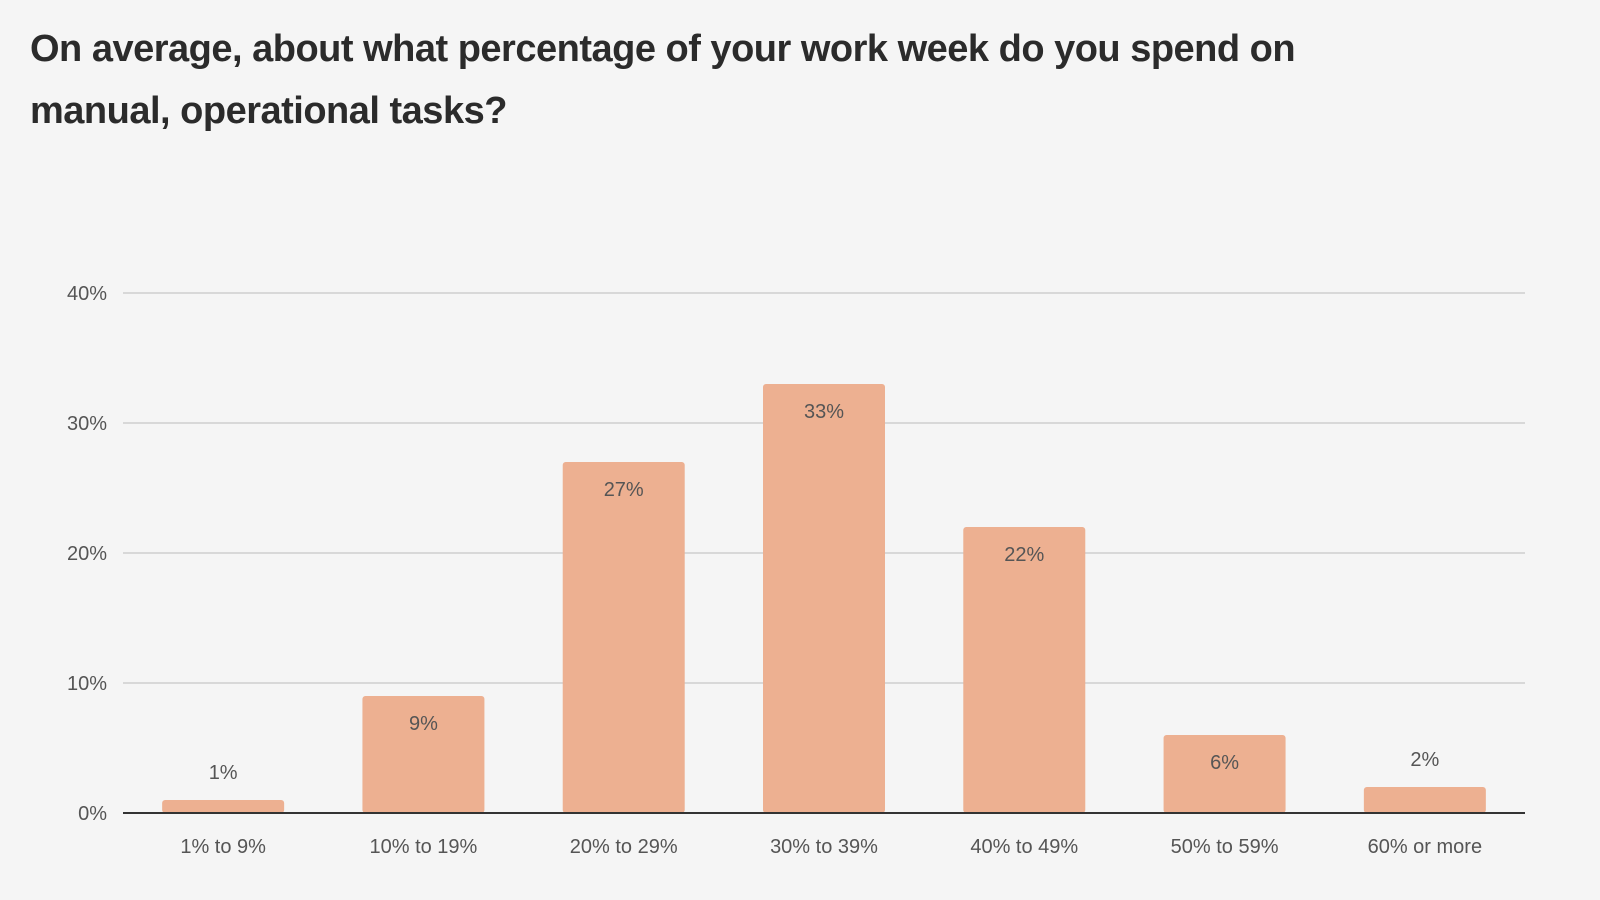  Describe the element at coordinates (1424, 760) in the screenshot. I see `data-label: 2%` at that location.